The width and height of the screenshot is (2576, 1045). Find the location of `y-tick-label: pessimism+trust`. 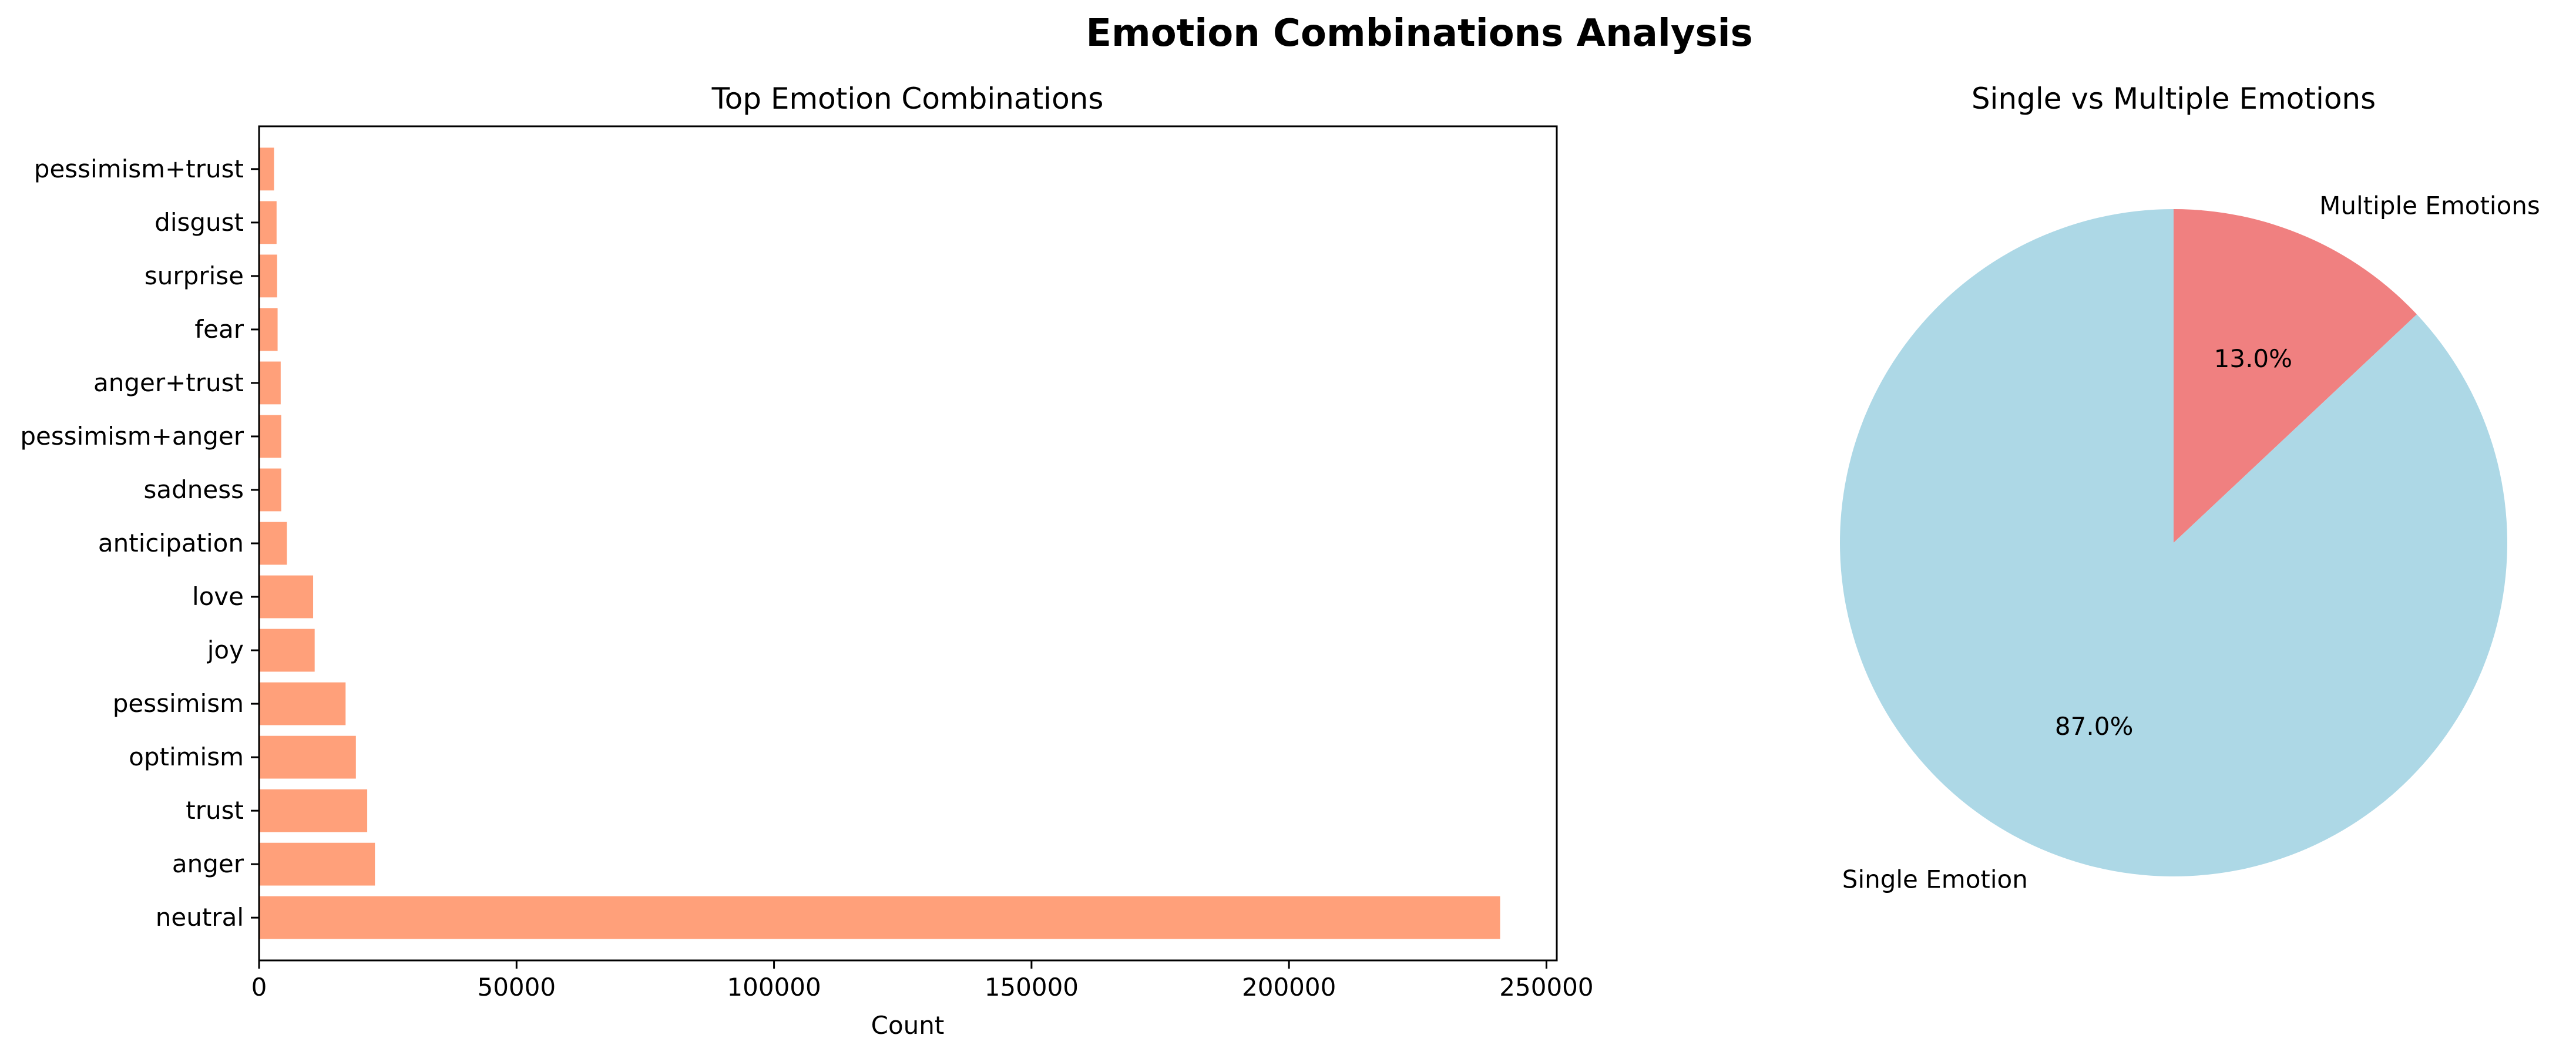

y-tick-label: pessimism+trust is located at coordinates (139, 168).